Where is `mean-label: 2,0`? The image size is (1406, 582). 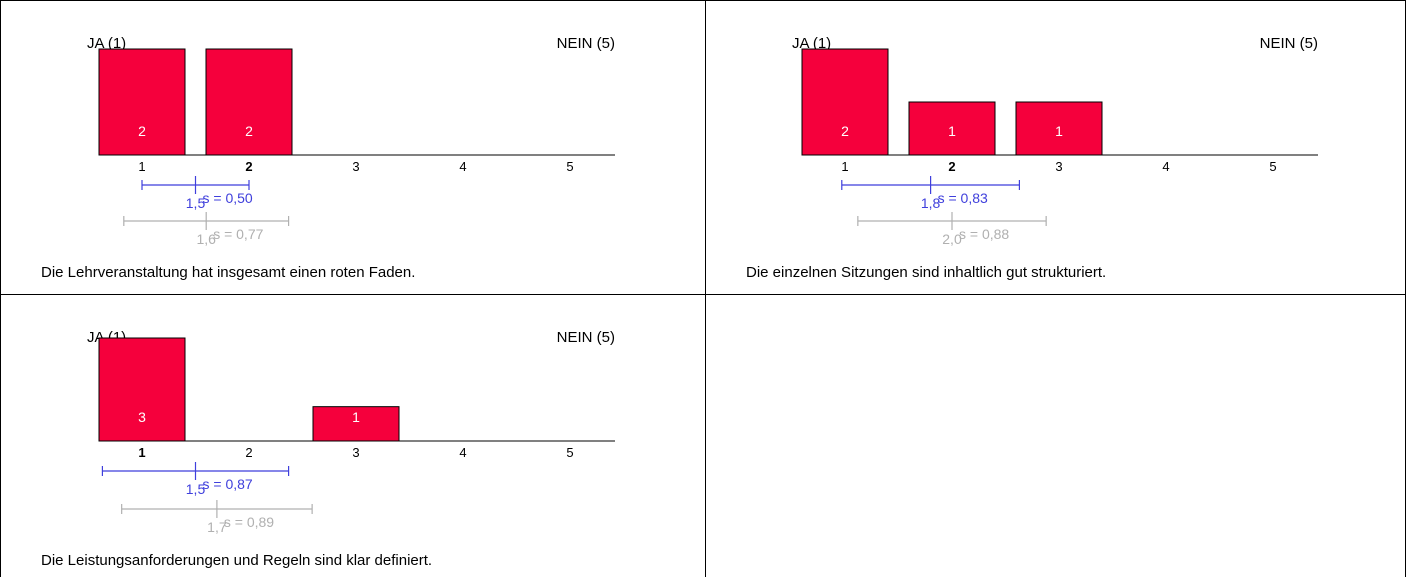 mean-label: 2,0 is located at coordinates (952, 239).